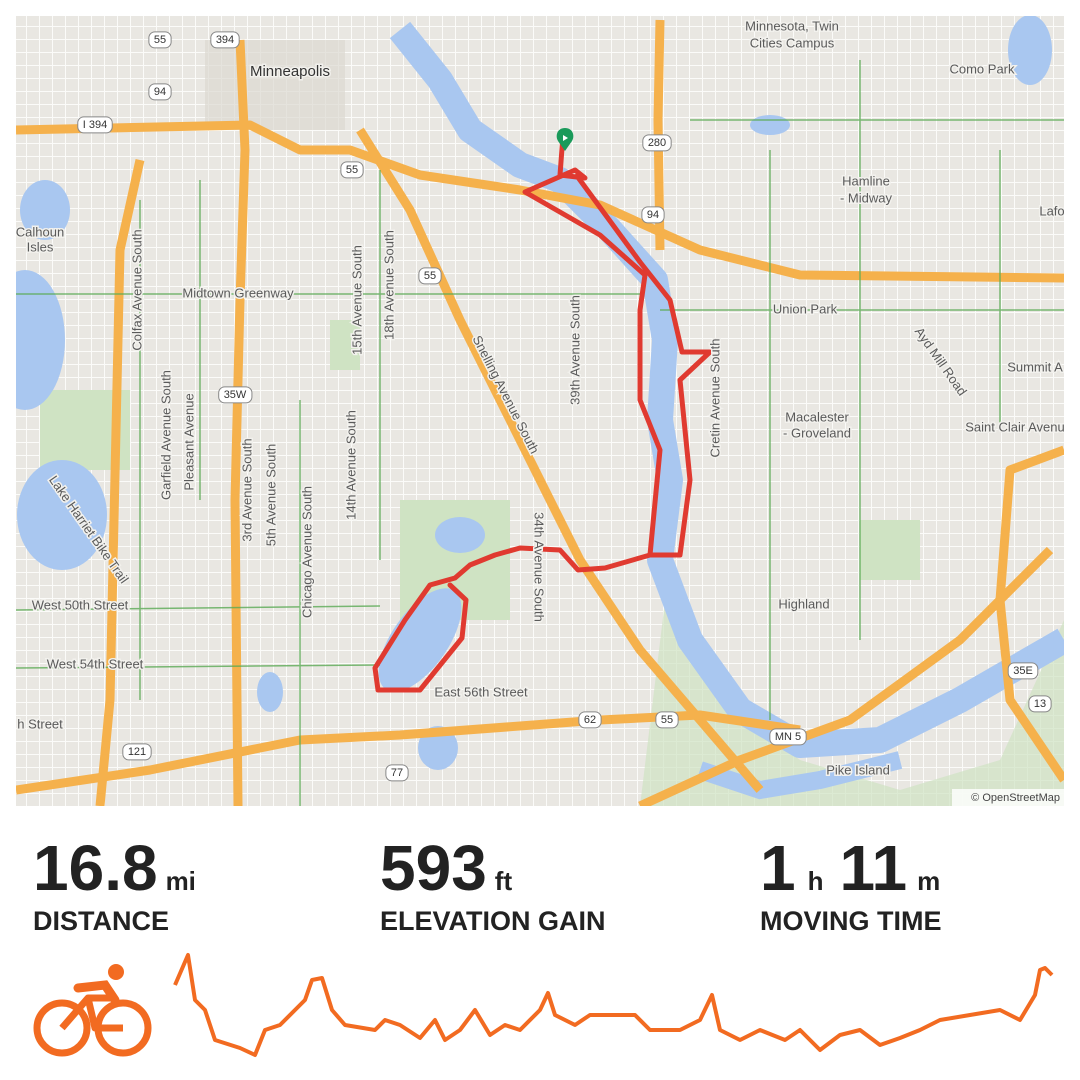  What do you see at coordinates (858, 769) in the screenshot?
I see `map-label: Pike Island` at bounding box center [858, 769].